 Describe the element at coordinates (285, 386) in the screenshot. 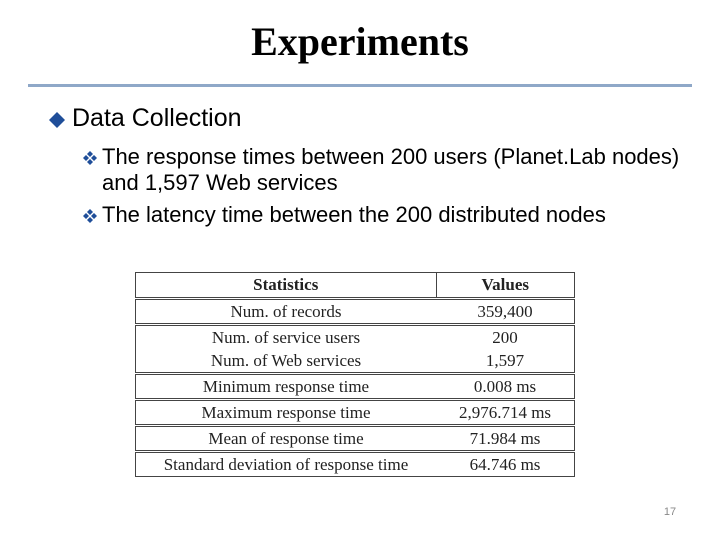

I see `cell: Minimum response time` at that location.